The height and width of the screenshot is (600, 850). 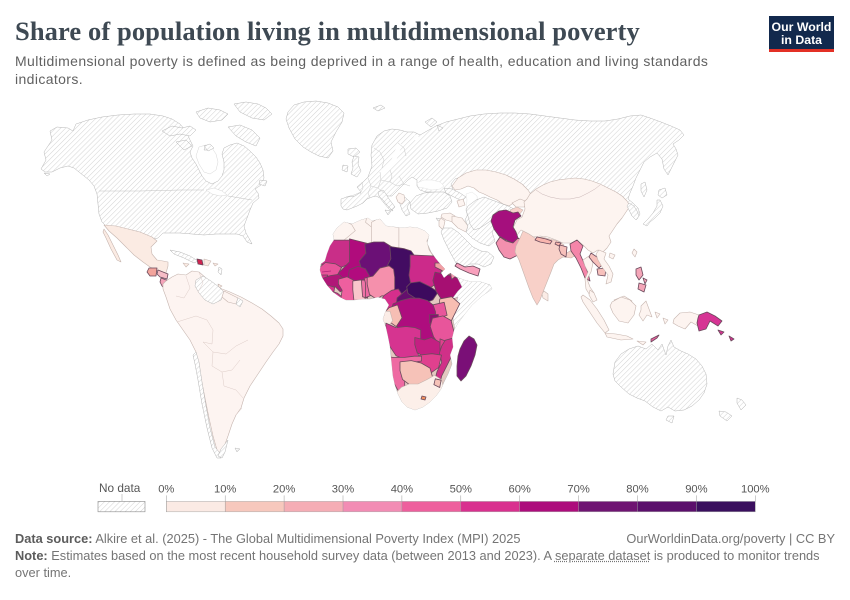 What do you see at coordinates (343, 490) in the screenshot?
I see `svg-text: 30%` at bounding box center [343, 490].